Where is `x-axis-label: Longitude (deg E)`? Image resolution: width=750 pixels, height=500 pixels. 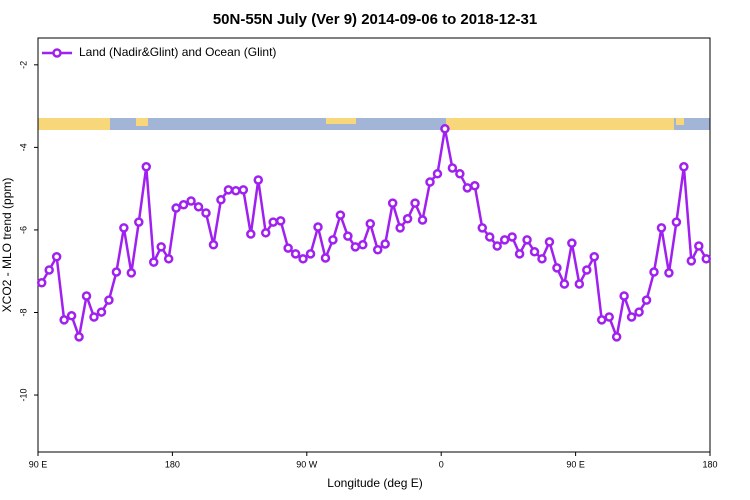 x-axis-label: Longitude (deg E) is located at coordinates (374, 483).